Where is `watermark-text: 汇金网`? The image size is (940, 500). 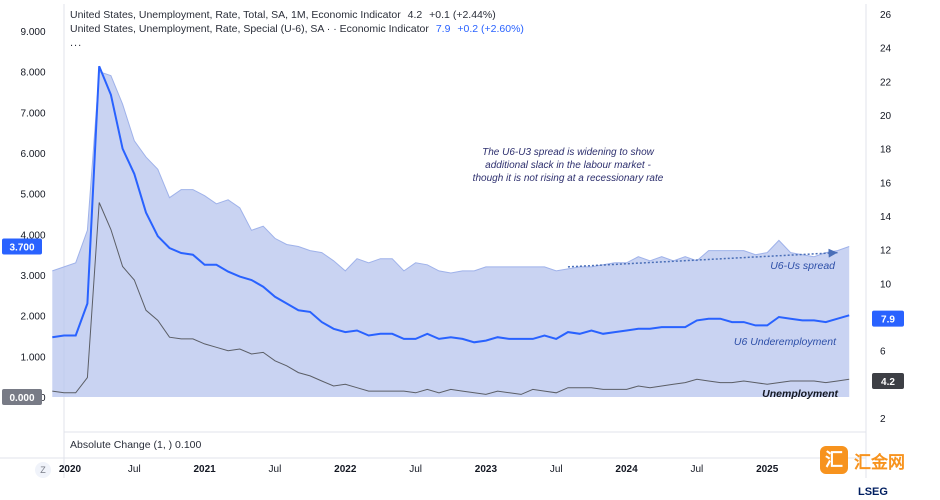 watermark-text: 汇金网 is located at coordinates (879, 462).